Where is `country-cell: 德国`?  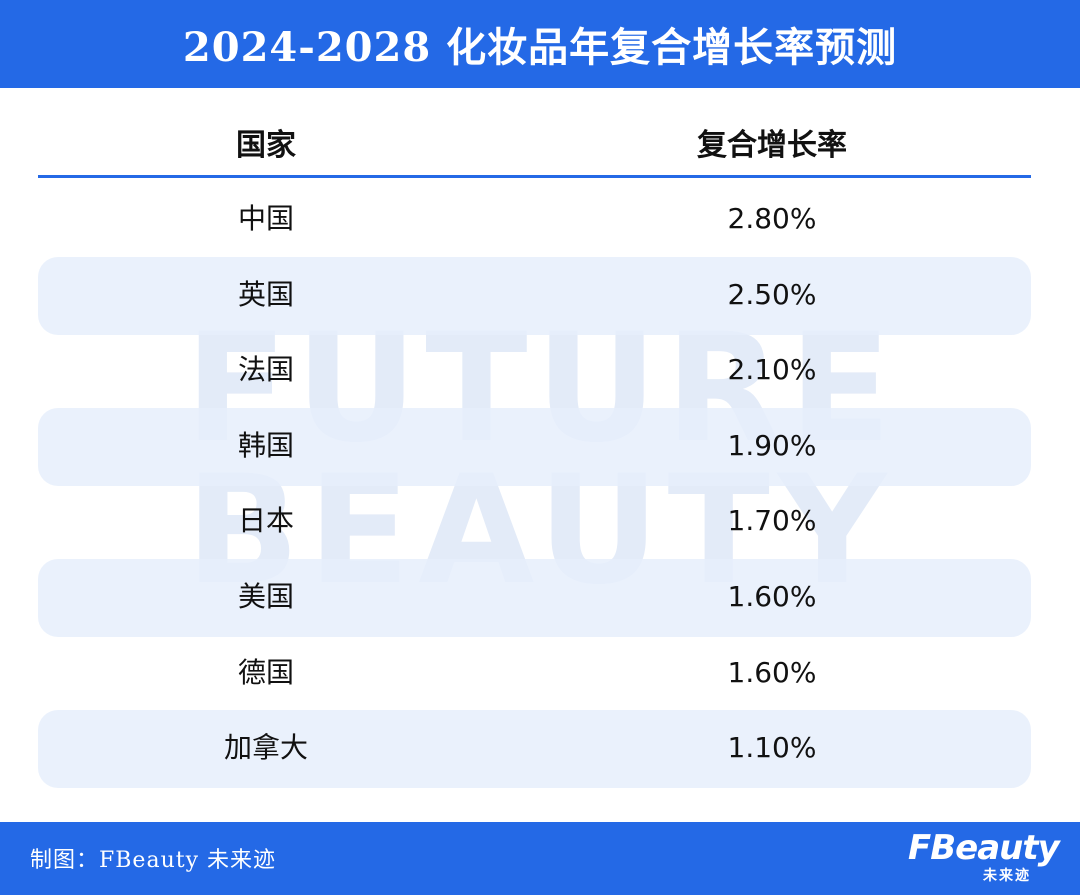
country-cell: 德国 is located at coordinates (265, 672).